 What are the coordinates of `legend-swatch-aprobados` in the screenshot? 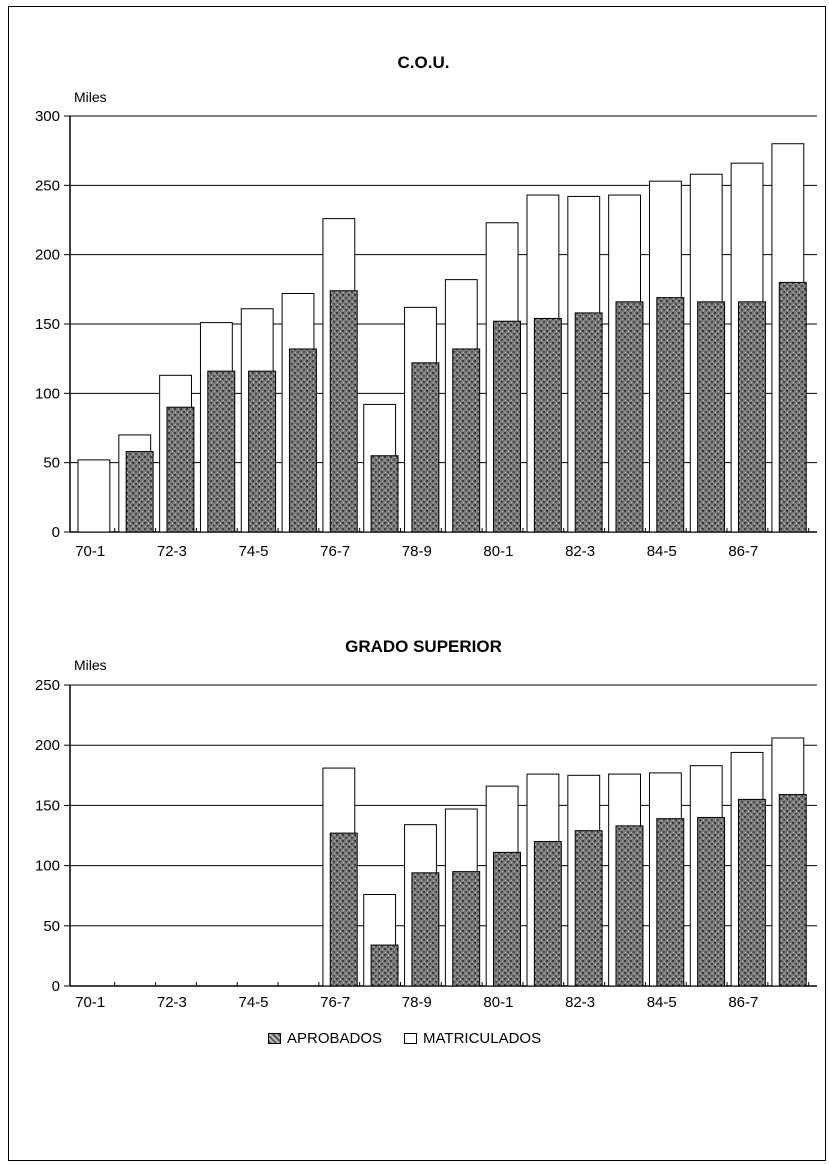 It's located at (274, 1038).